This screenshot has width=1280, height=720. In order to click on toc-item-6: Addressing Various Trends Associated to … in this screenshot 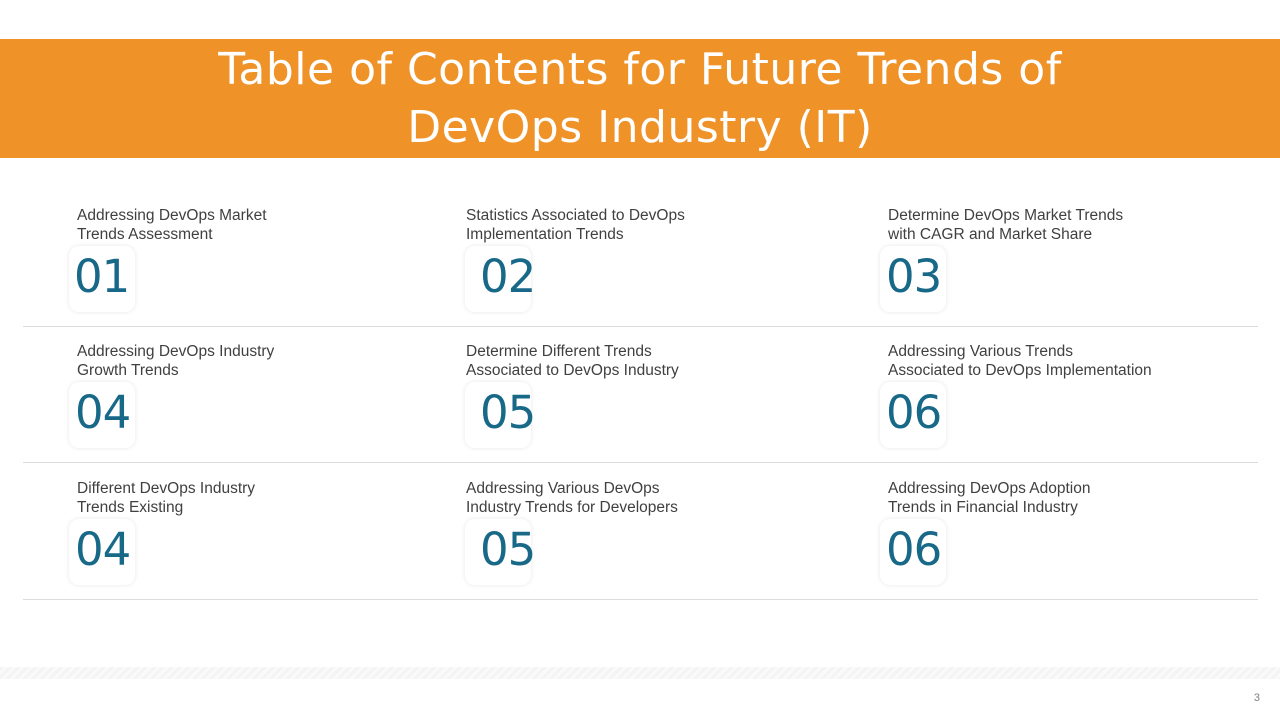, I will do `click(999, 394)`.